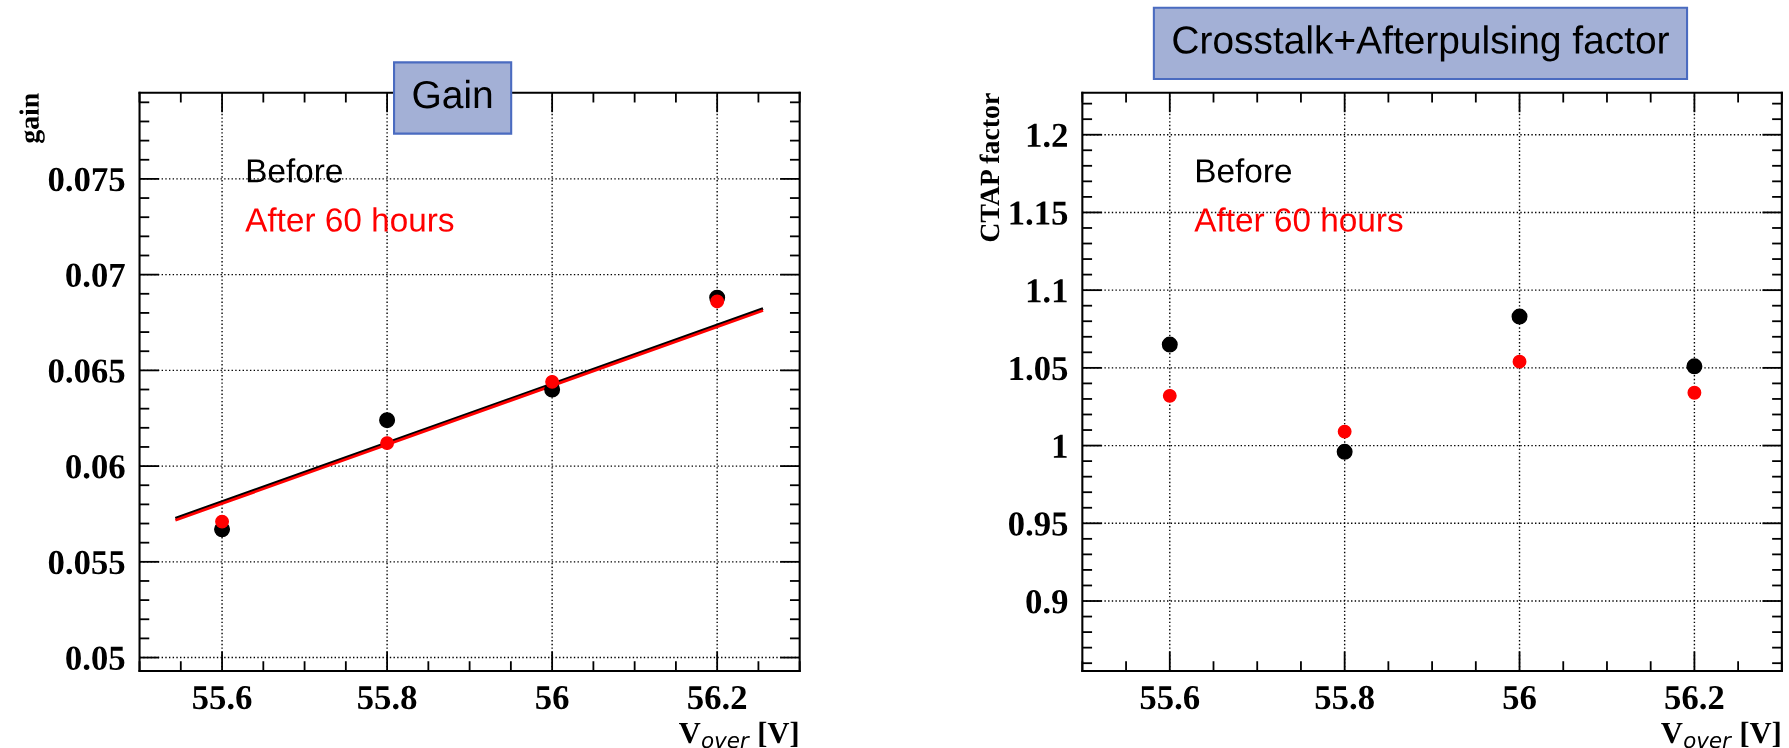  What do you see at coordinates (1038, 524) in the screenshot?
I see `y-tick-label: 0.95` at bounding box center [1038, 524].